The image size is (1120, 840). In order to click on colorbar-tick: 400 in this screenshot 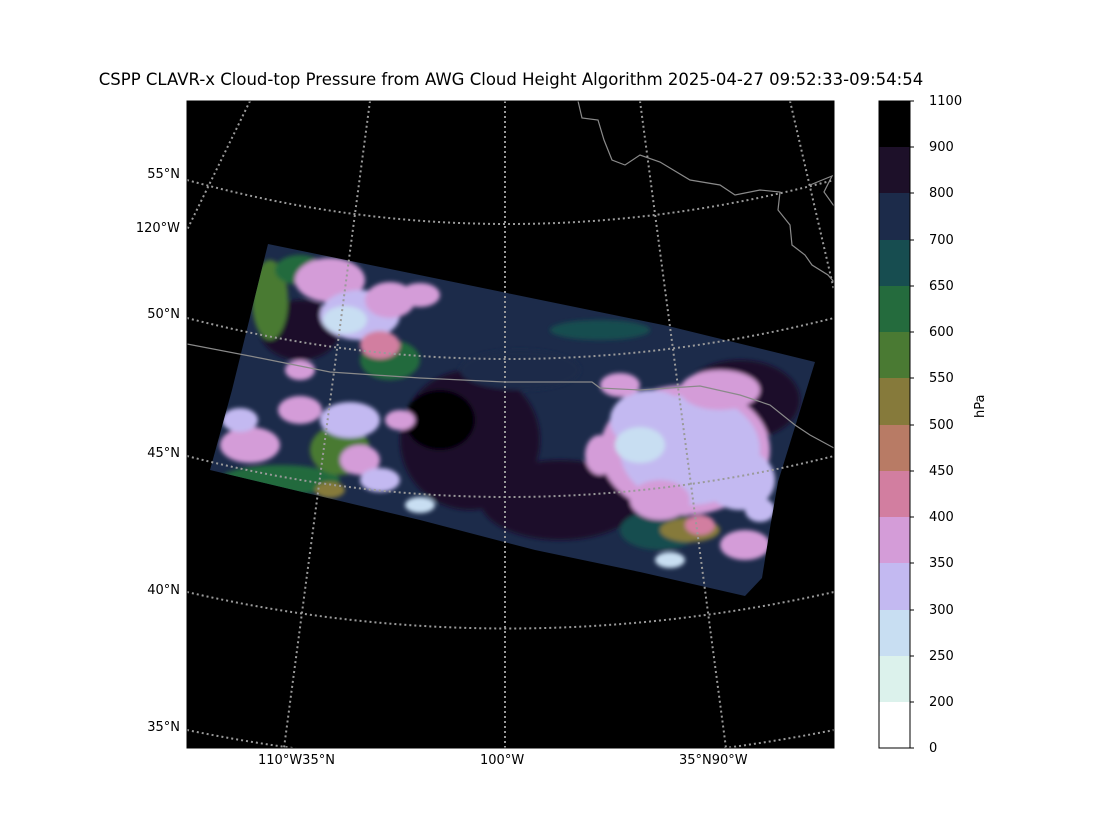, I will do `click(941, 517)`.